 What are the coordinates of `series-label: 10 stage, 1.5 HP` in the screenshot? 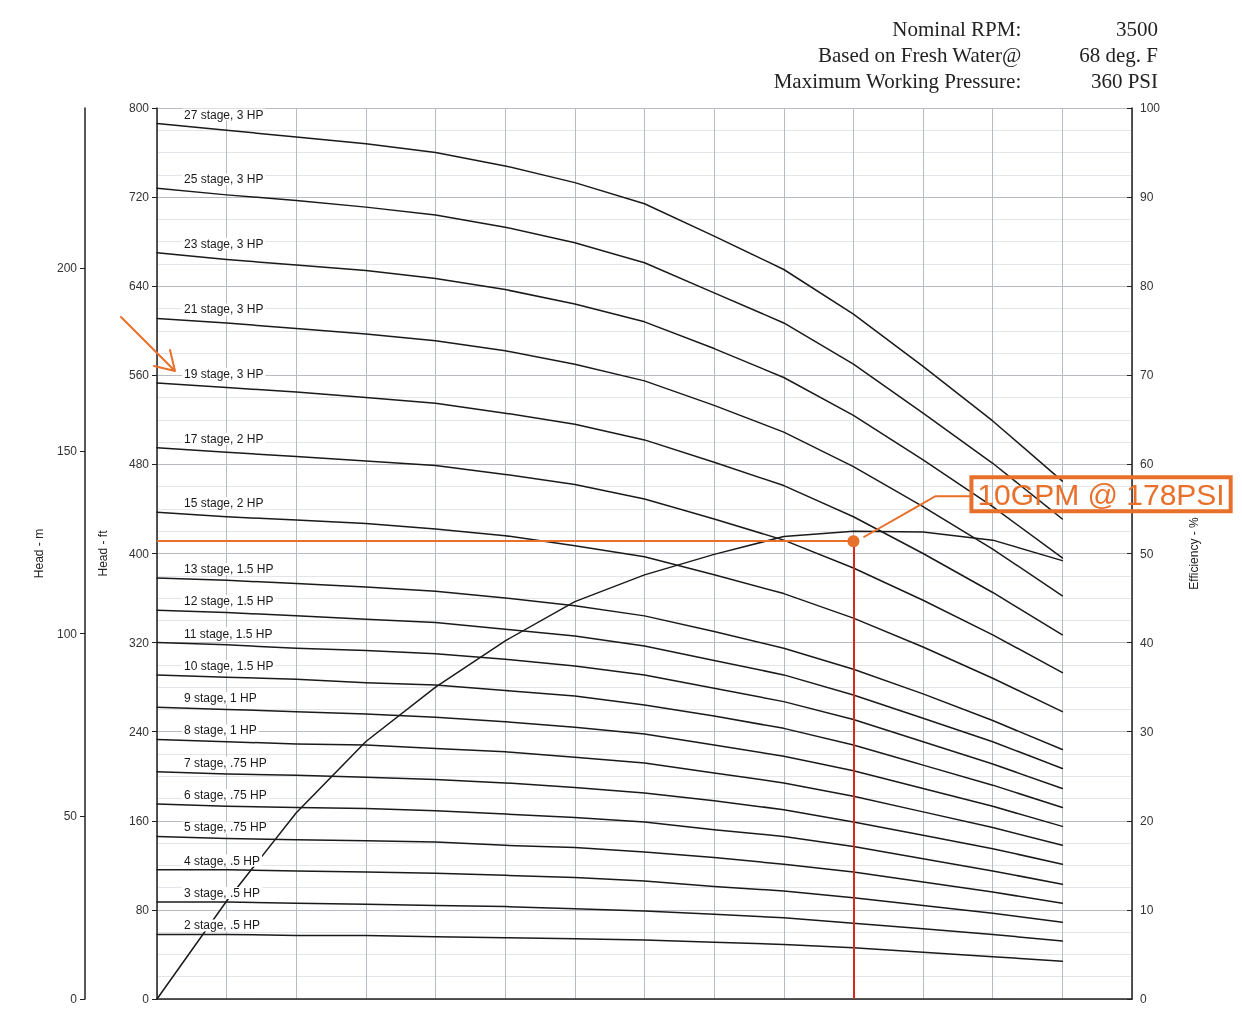 It's located at (229, 665).